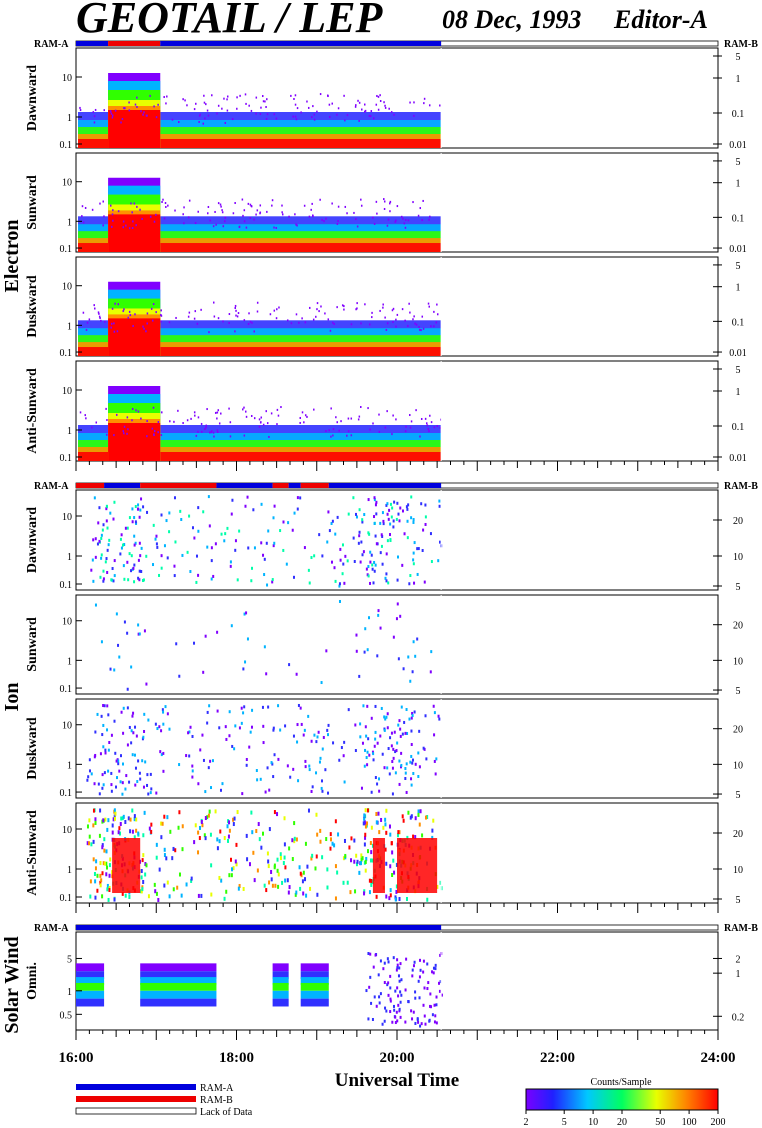 The width and height of the screenshot is (762, 1128). What do you see at coordinates (397, 540) in the screenshot?
I see `panel-frame` at bounding box center [397, 540].